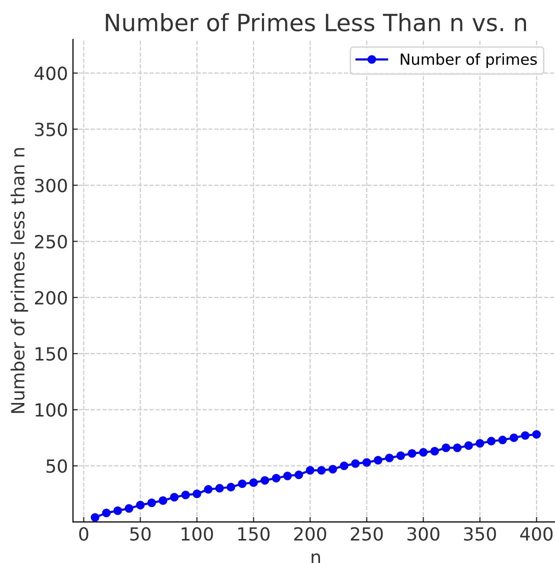  I want to click on y-tick-label: 100, so click(51, 410).